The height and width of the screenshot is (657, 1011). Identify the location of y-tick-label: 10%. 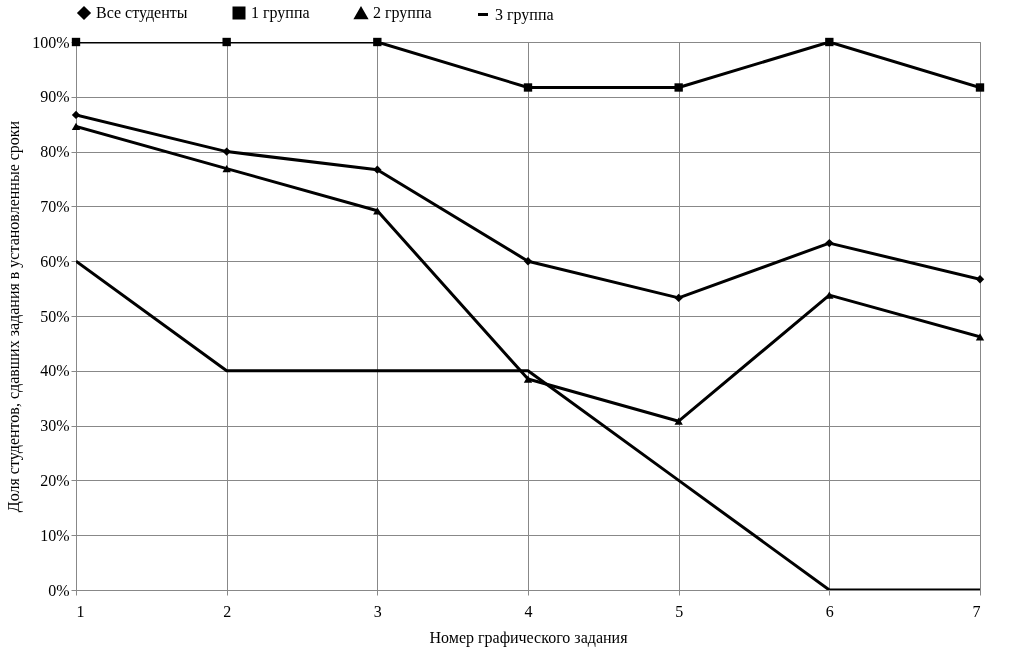
(55, 535).